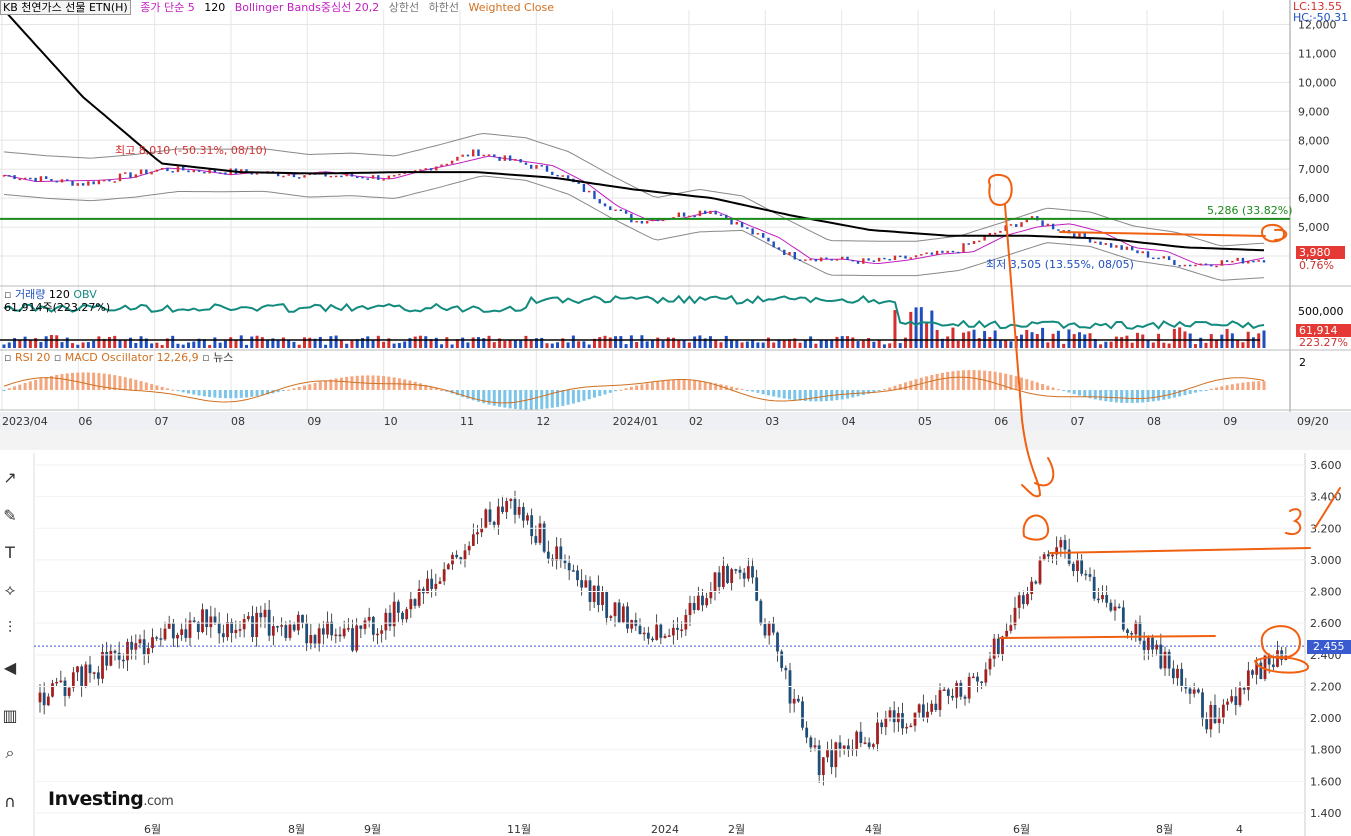 This screenshot has width=1351, height=836. I want to click on scroll-toolbar, so click(675, 440).